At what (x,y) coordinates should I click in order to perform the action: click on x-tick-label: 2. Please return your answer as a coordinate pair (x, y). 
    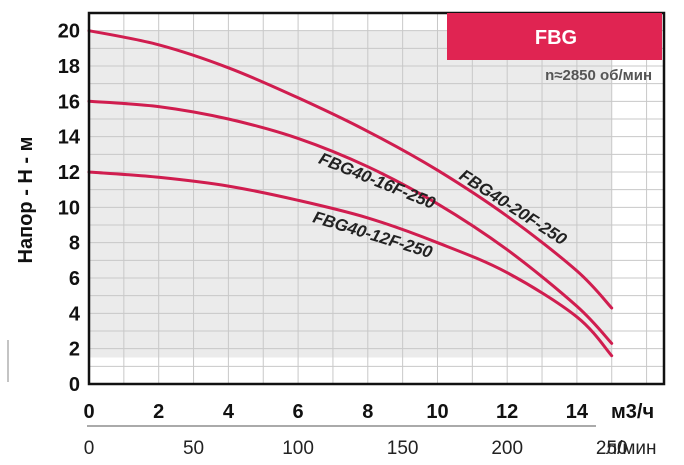
    Looking at the image, I should click on (158, 412).